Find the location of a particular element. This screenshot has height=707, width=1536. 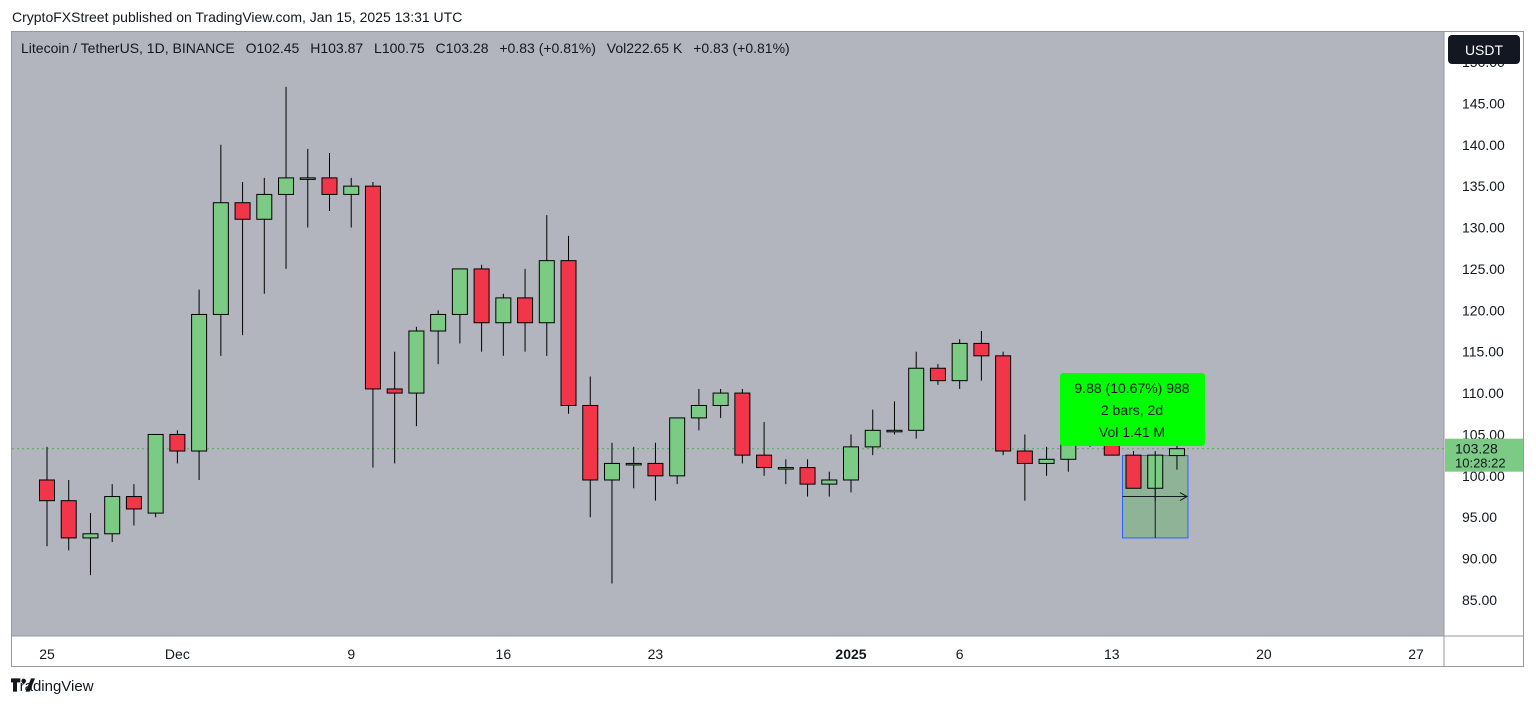

legend-close: C103.28 is located at coordinates (462, 48).